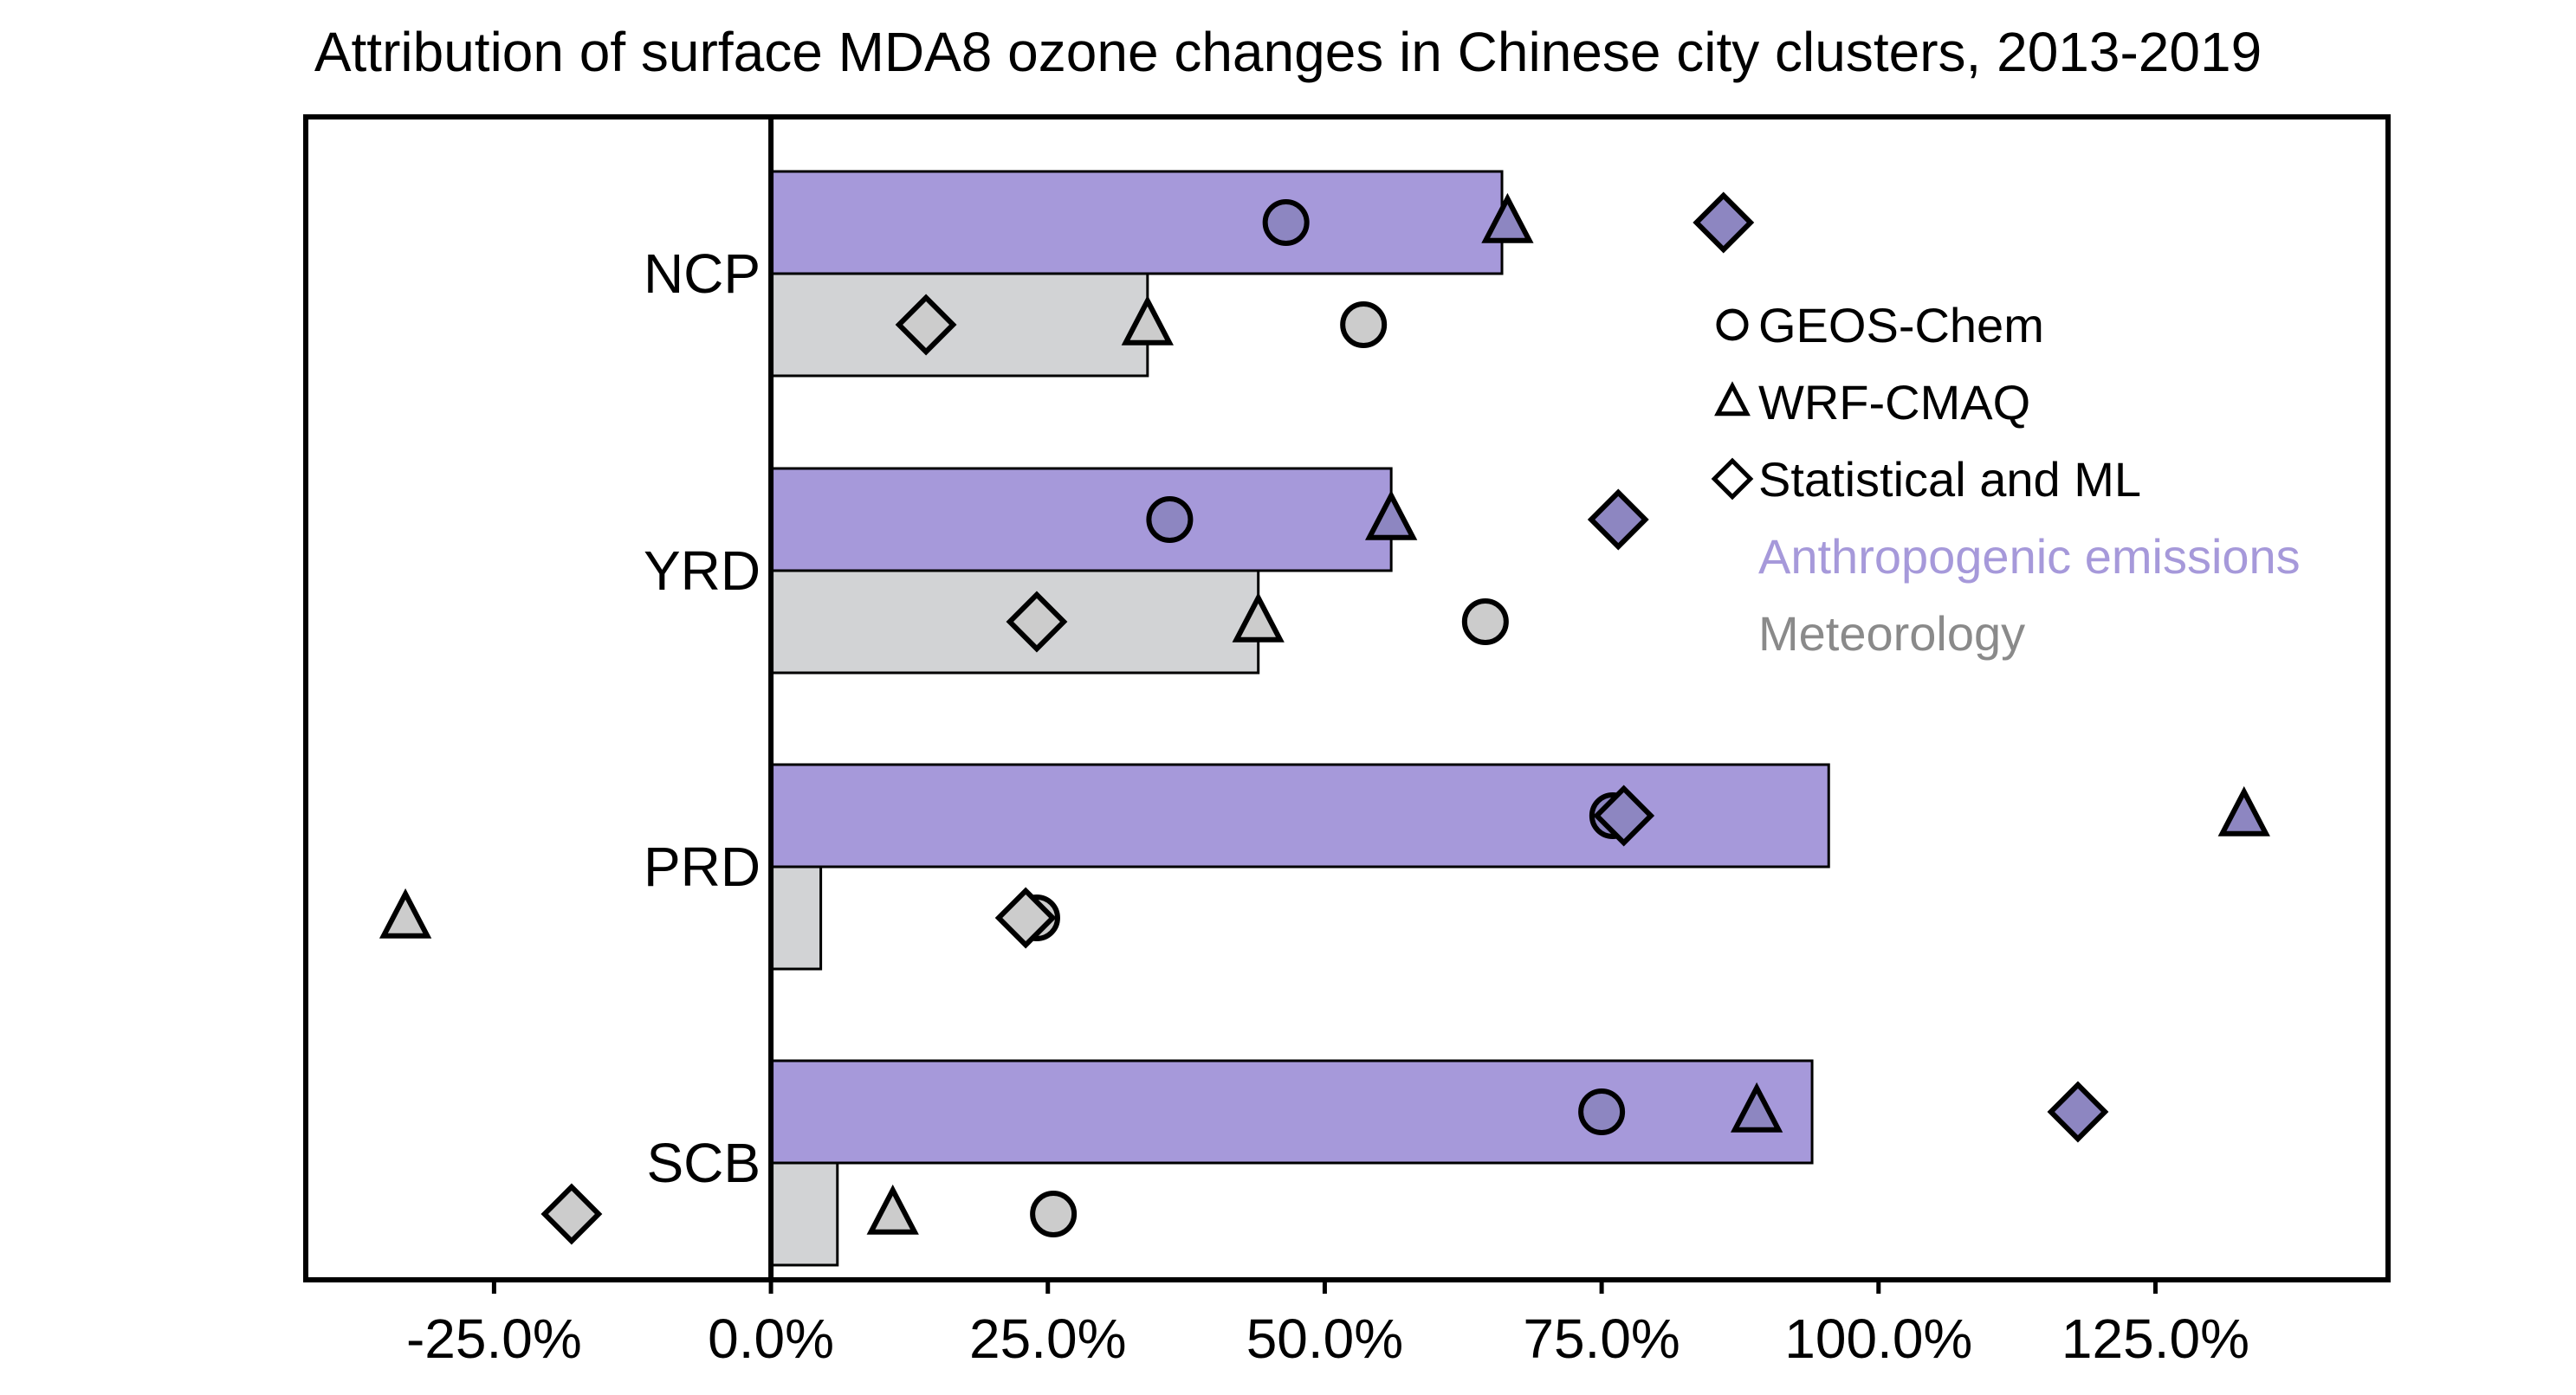 Image resolution: width=2576 pixels, height=1395 pixels. I want to click on bar-anthropogenic-emissions-yrd, so click(1081, 519).